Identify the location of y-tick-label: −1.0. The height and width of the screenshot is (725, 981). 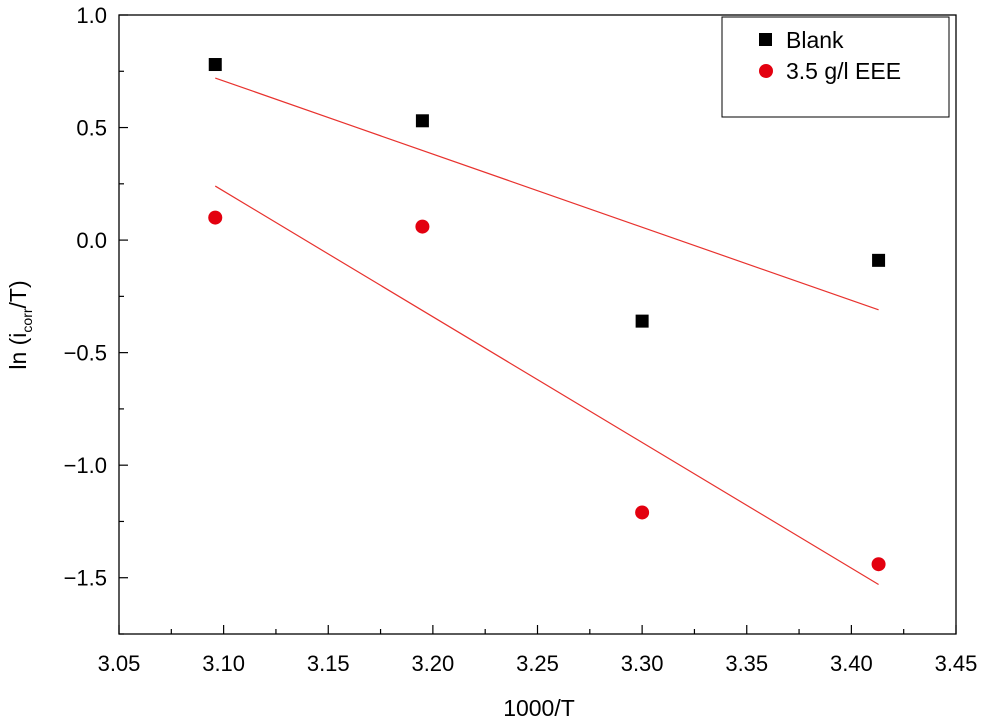
(85, 465).